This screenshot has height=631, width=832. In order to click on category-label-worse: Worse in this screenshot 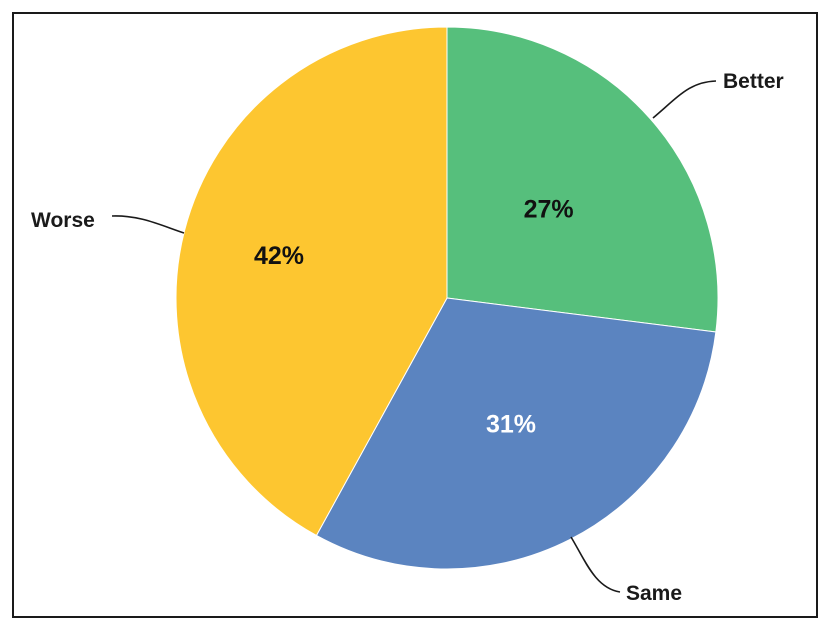, I will do `click(63, 220)`.